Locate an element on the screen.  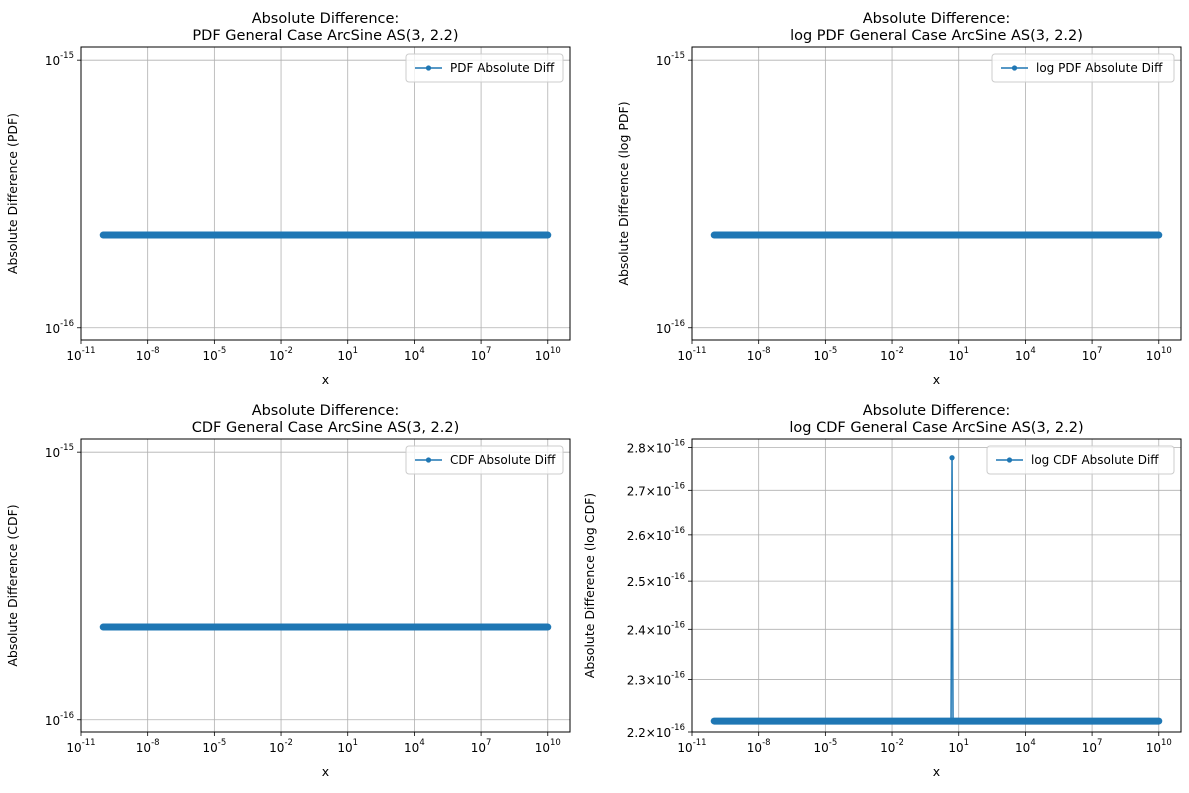
legend: log PDF Absolute Diff is located at coordinates (1083, 68).